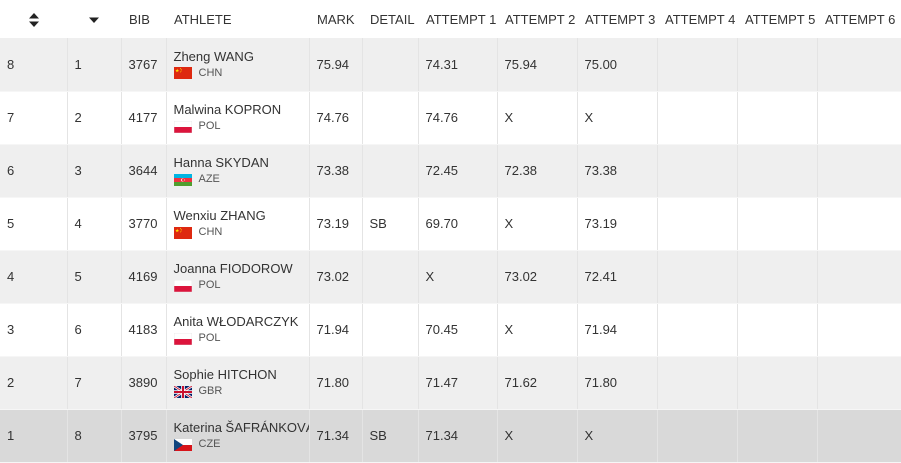 The height and width of the screenshot is (463, 901). Describe the element at coordinates (457, 65) in the screenshot. I see `attempt-1-cell: 74.31` at that location.